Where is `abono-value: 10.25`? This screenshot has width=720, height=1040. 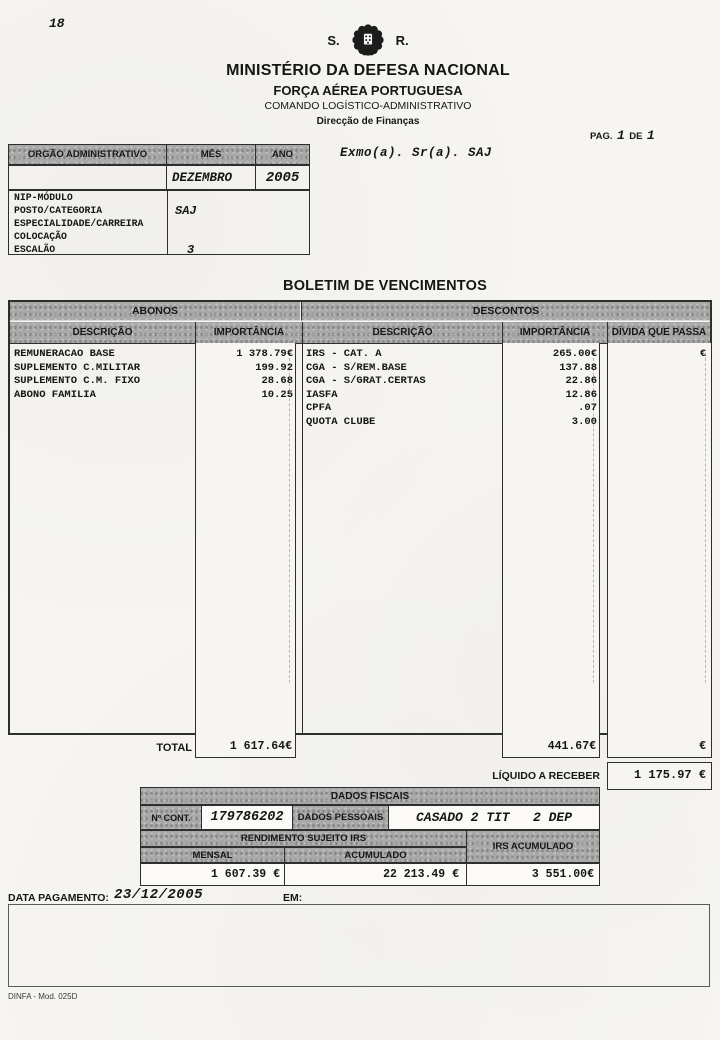 abono-value: 10.25 is located at coordinates (277, 394).